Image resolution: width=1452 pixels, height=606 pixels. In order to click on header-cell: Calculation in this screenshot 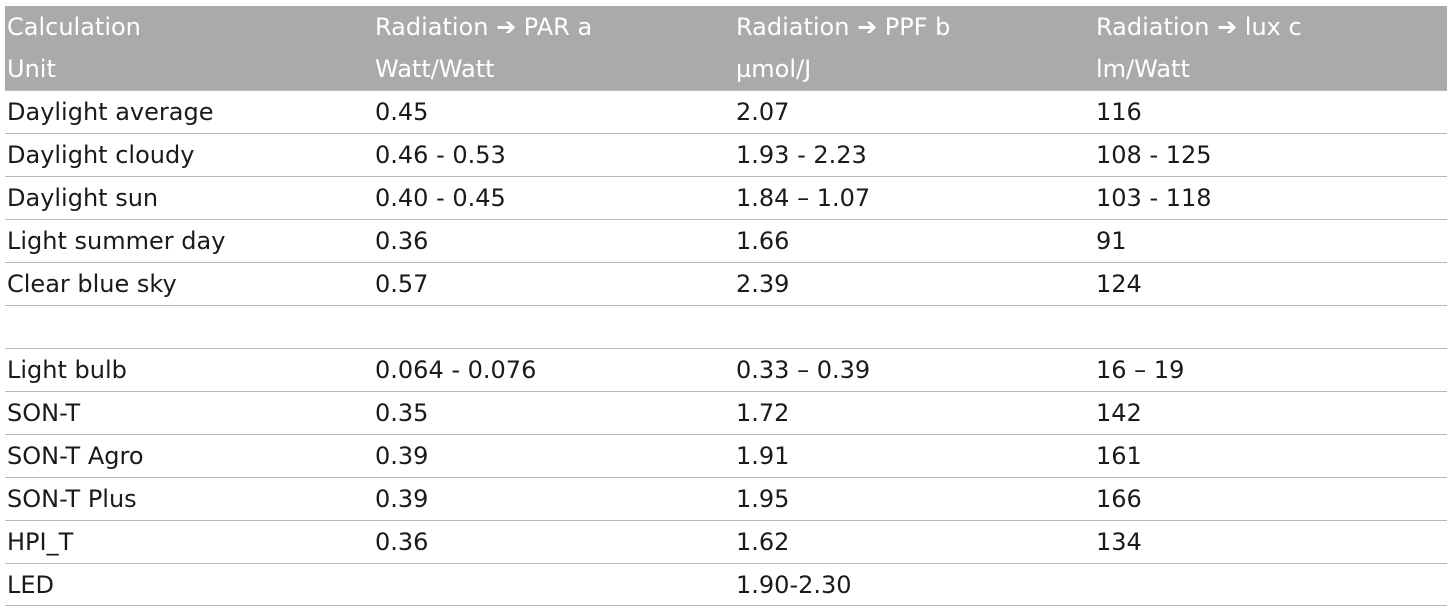, I will do `click(74, 27)`.